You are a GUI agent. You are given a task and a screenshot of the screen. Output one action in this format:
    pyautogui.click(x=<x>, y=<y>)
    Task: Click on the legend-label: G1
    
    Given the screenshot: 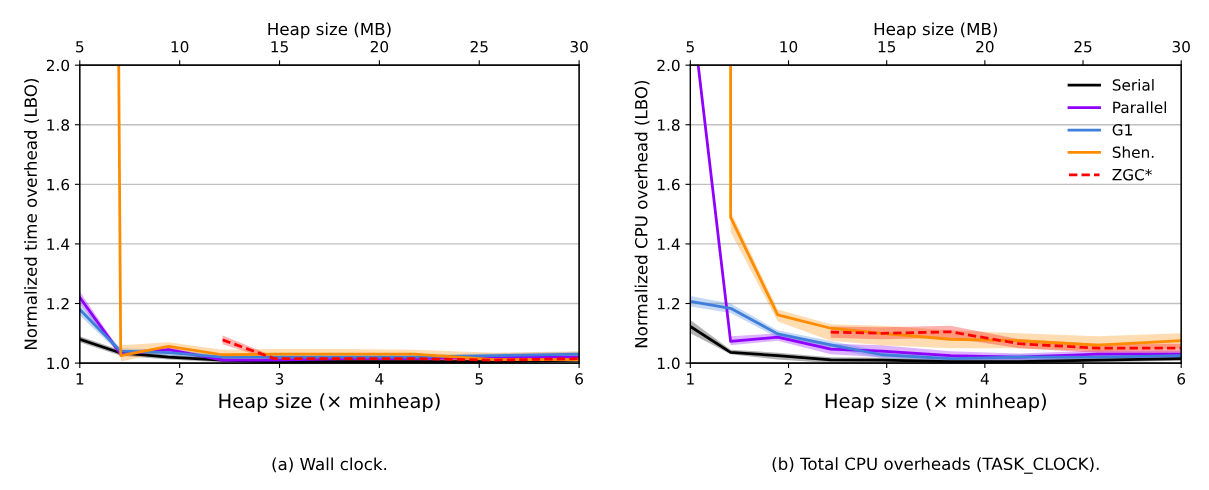 What is the action you would take?
    pyautogui.click(x=1122, y=130)
    